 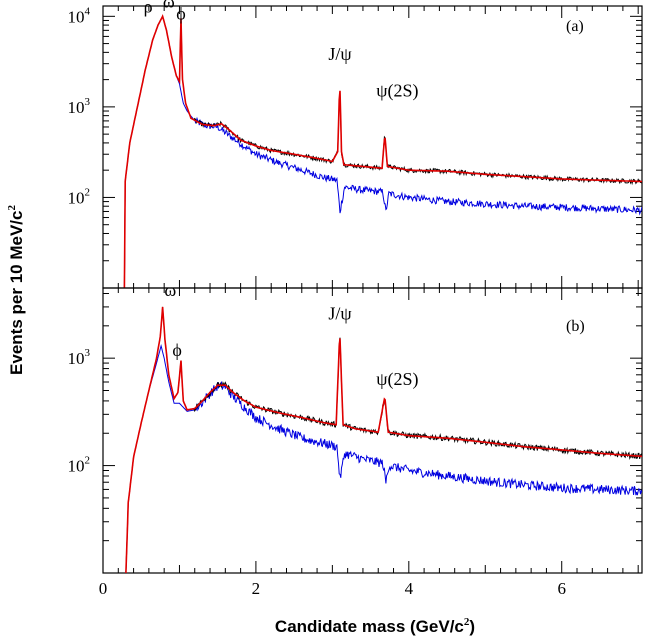 What do you see at coordinates (256, 588) in the screenshot?
I see `x-tick-label: 2` at bounding box center [256, 588].